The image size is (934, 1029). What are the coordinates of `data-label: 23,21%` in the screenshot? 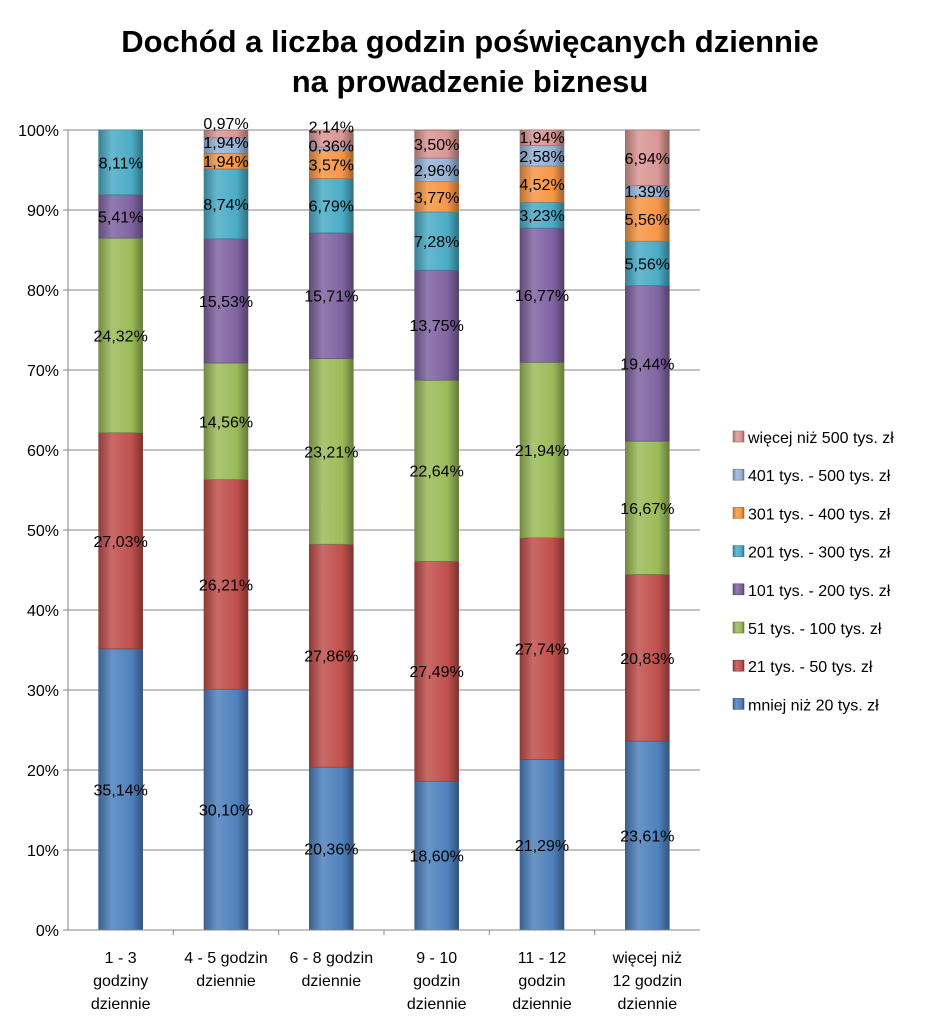 It's located at (331, 452).